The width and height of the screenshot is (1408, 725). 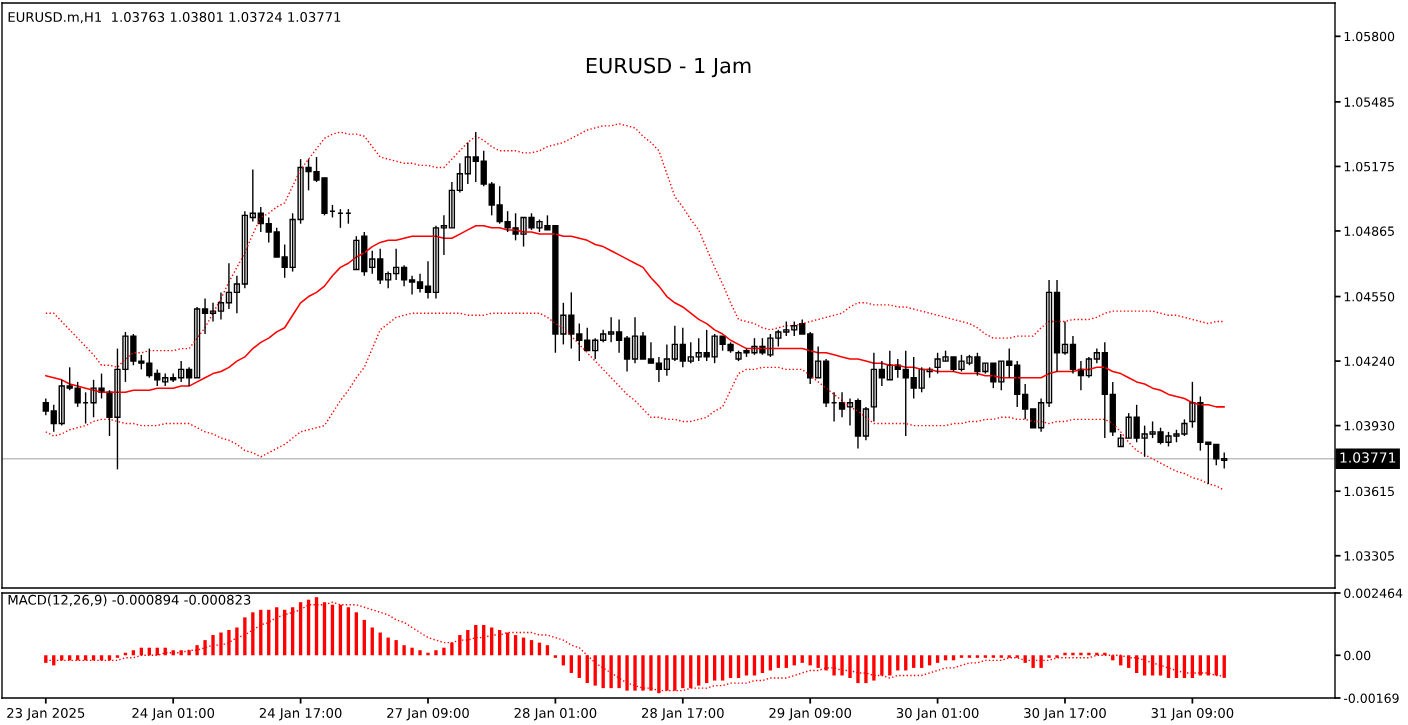 What do you see at coordinates (1369, 297) in the screenshot?
I see `y-tick-label: 1.04550` at bounding box center [1369, 297].